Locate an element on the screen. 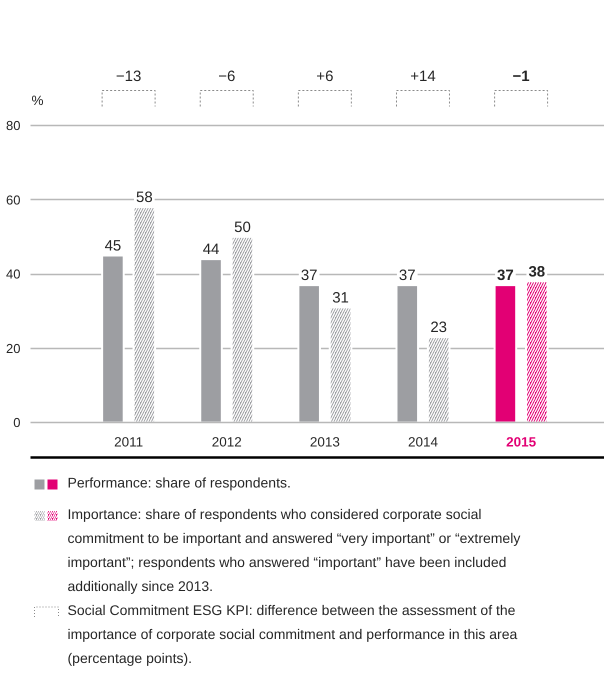  x-tick-label: 2015 is located at coordinates (521, 442).